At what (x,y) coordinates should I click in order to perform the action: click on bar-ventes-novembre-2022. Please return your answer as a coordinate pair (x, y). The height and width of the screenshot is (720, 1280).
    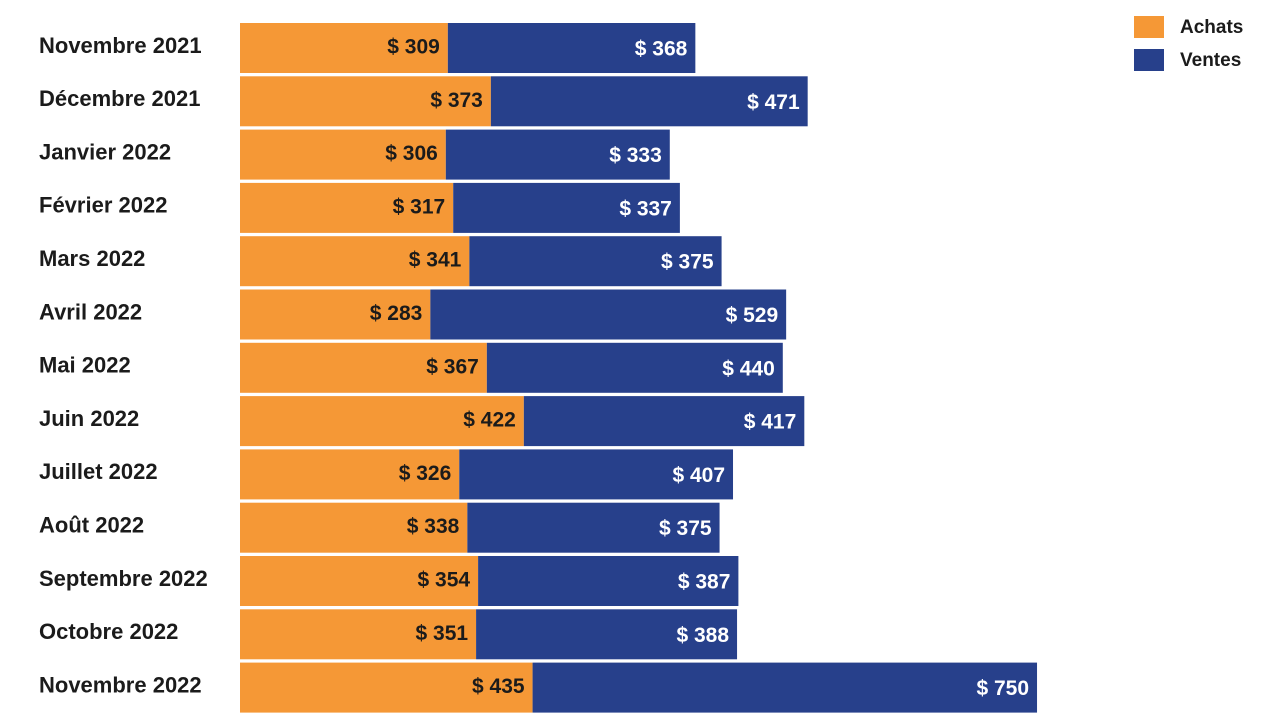
    Looking at the image, I should click on (785, 687).